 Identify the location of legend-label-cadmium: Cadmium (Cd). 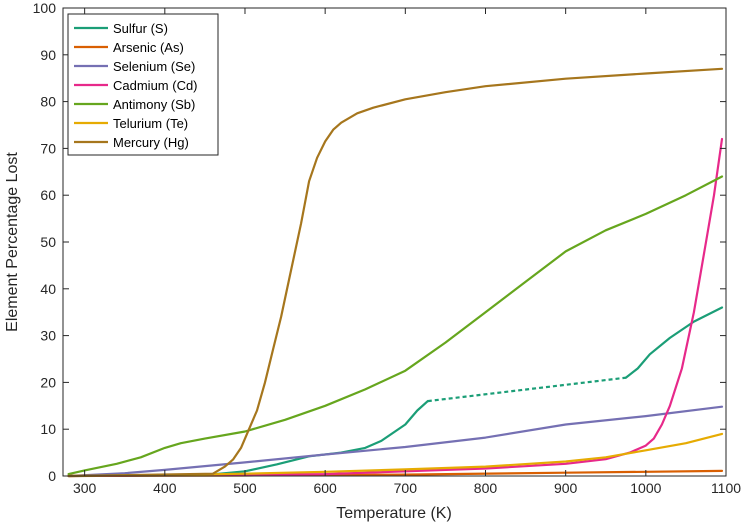
(155, 85).